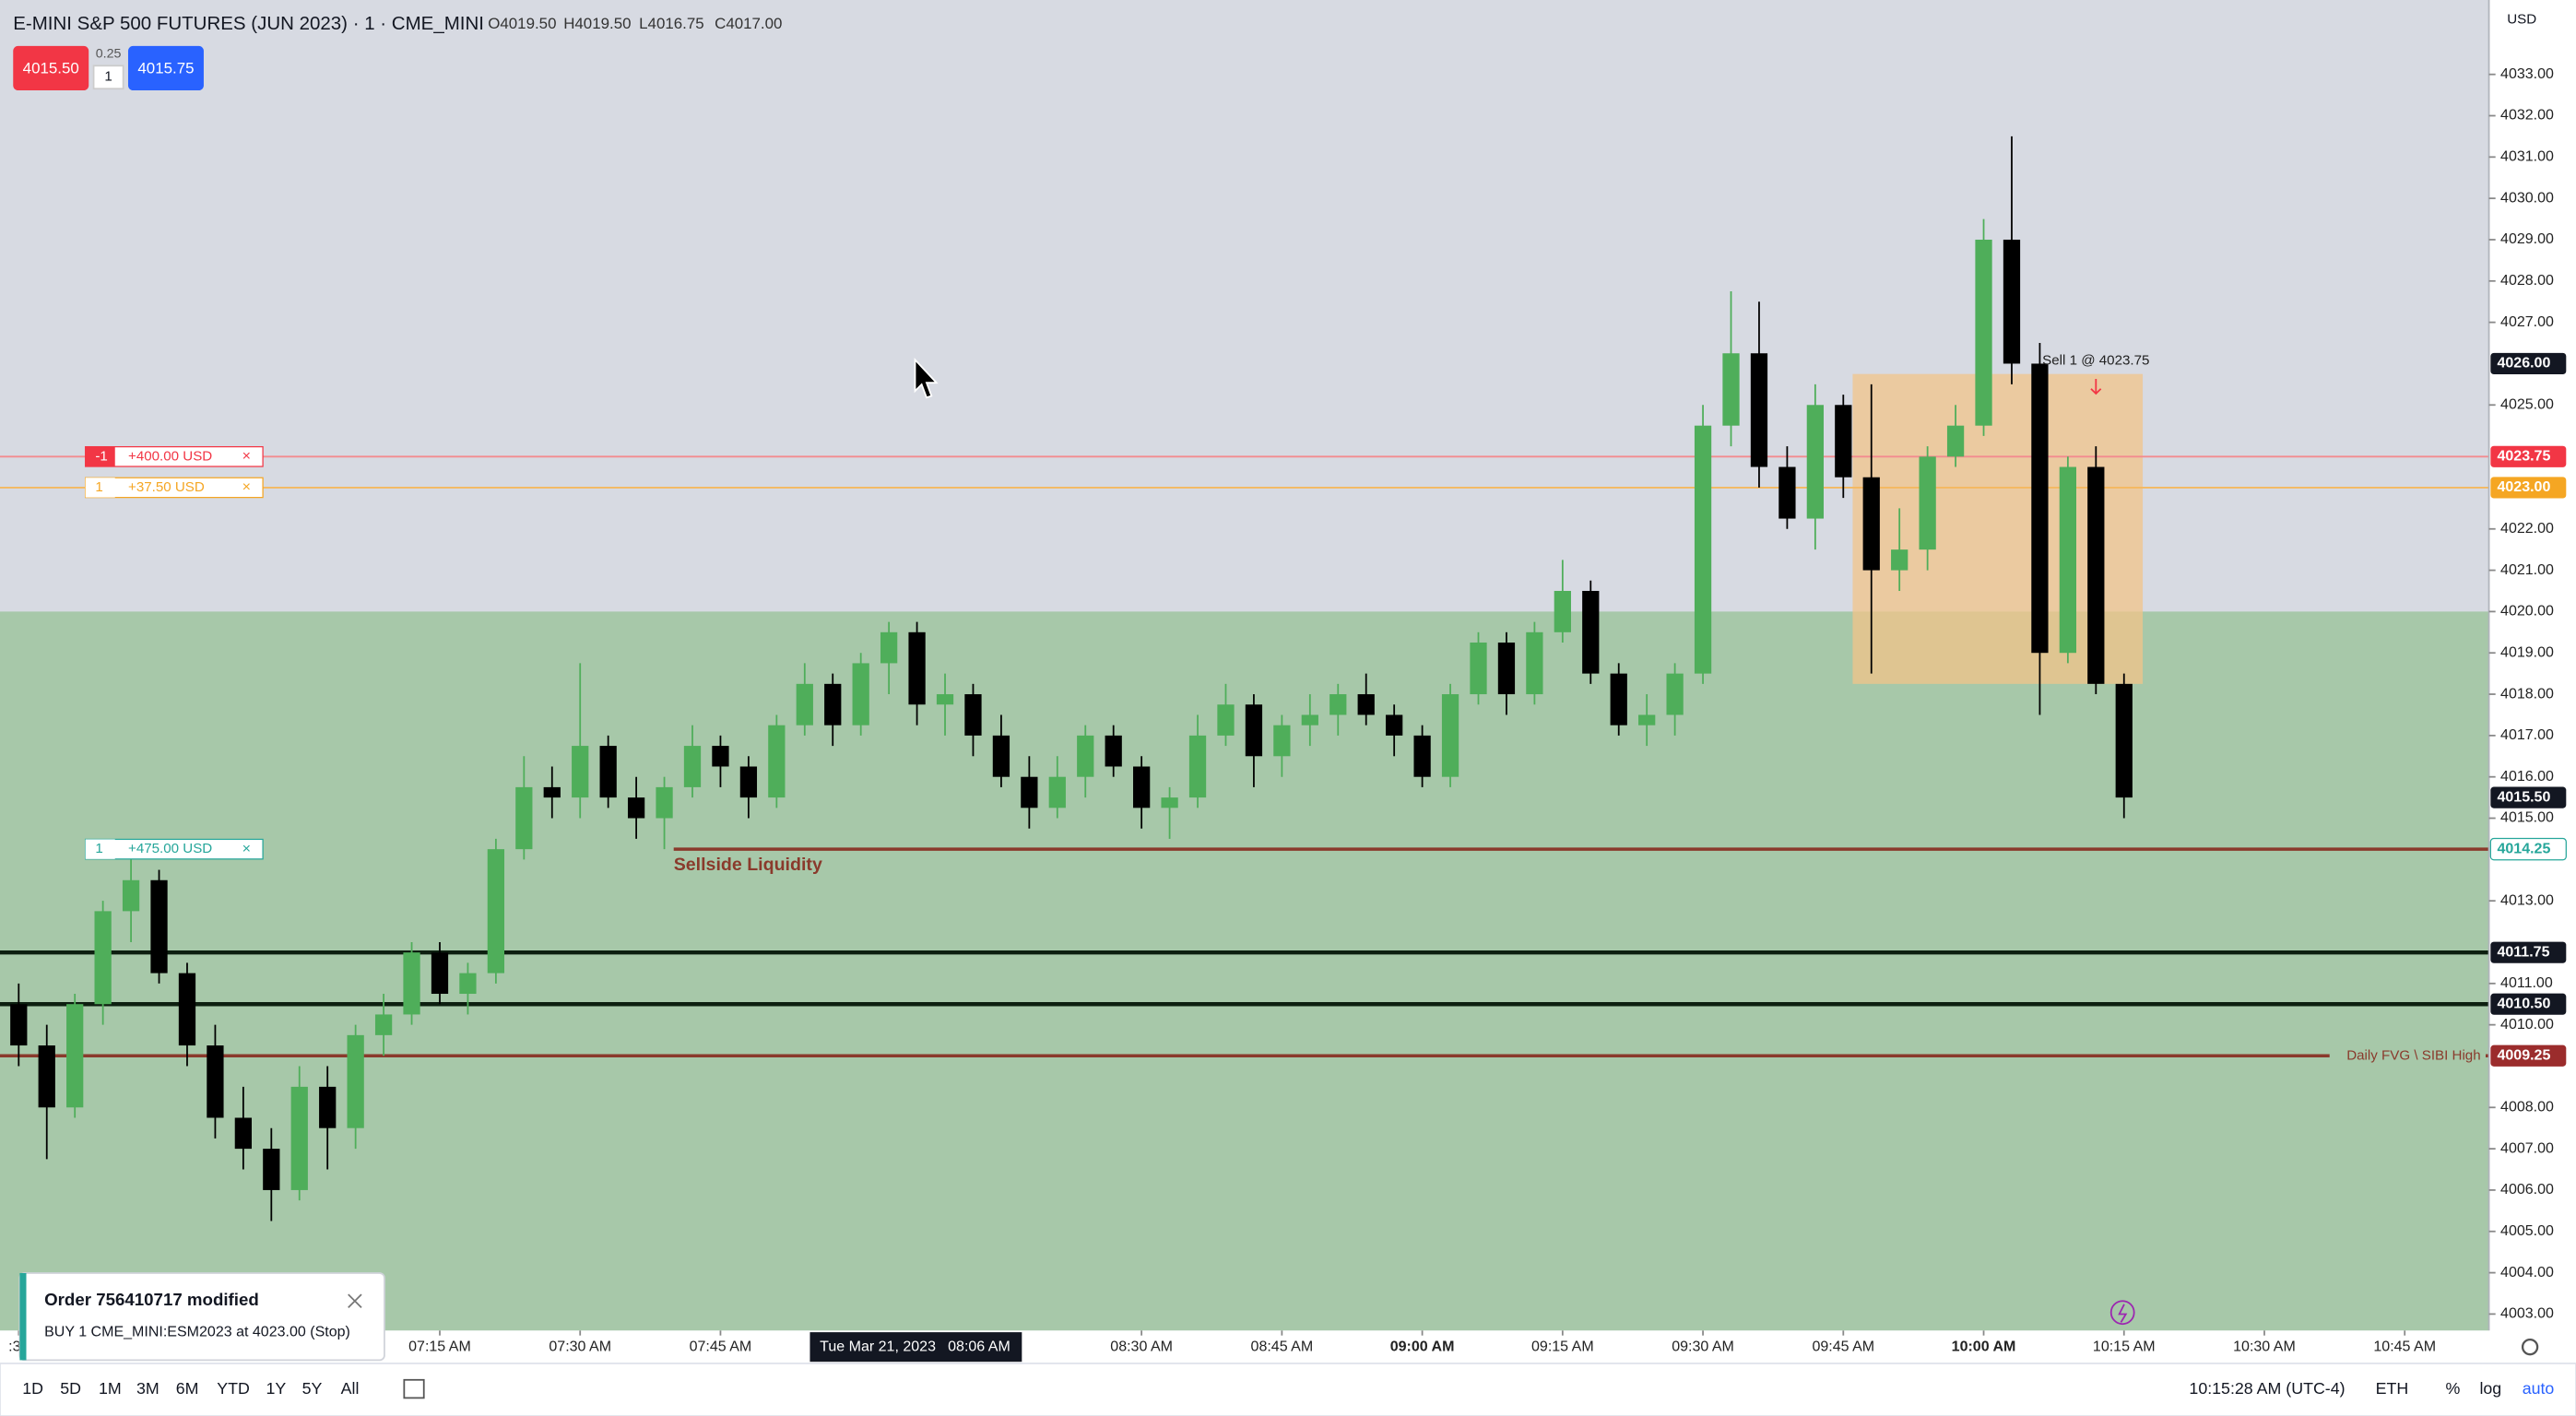 Image resolution: width=2576 pixels, height=1416 pixels. I want to click on log-toggle: log, so click(2490, 1388).